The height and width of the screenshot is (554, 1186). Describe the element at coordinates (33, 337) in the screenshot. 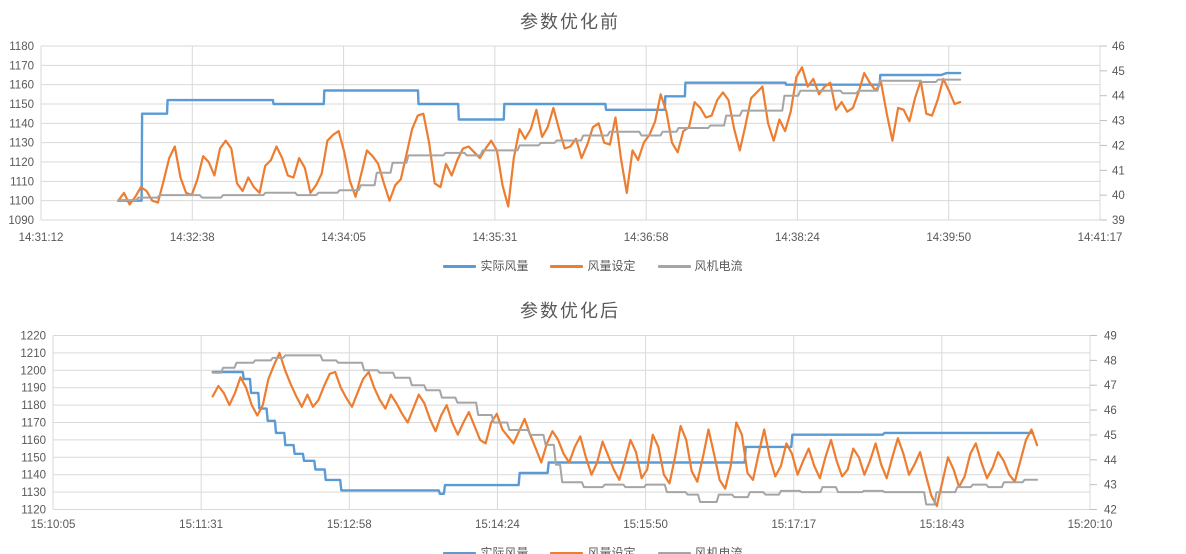

I see `left-axis-tick-label: 1220` at that location.